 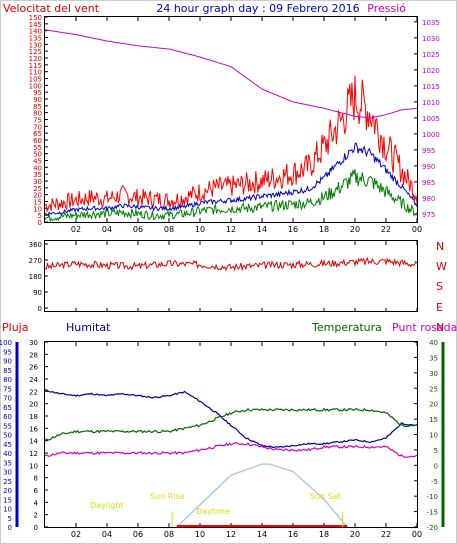 I want to click on humidity-ytick-label: 55, so click(x=7, y=426).